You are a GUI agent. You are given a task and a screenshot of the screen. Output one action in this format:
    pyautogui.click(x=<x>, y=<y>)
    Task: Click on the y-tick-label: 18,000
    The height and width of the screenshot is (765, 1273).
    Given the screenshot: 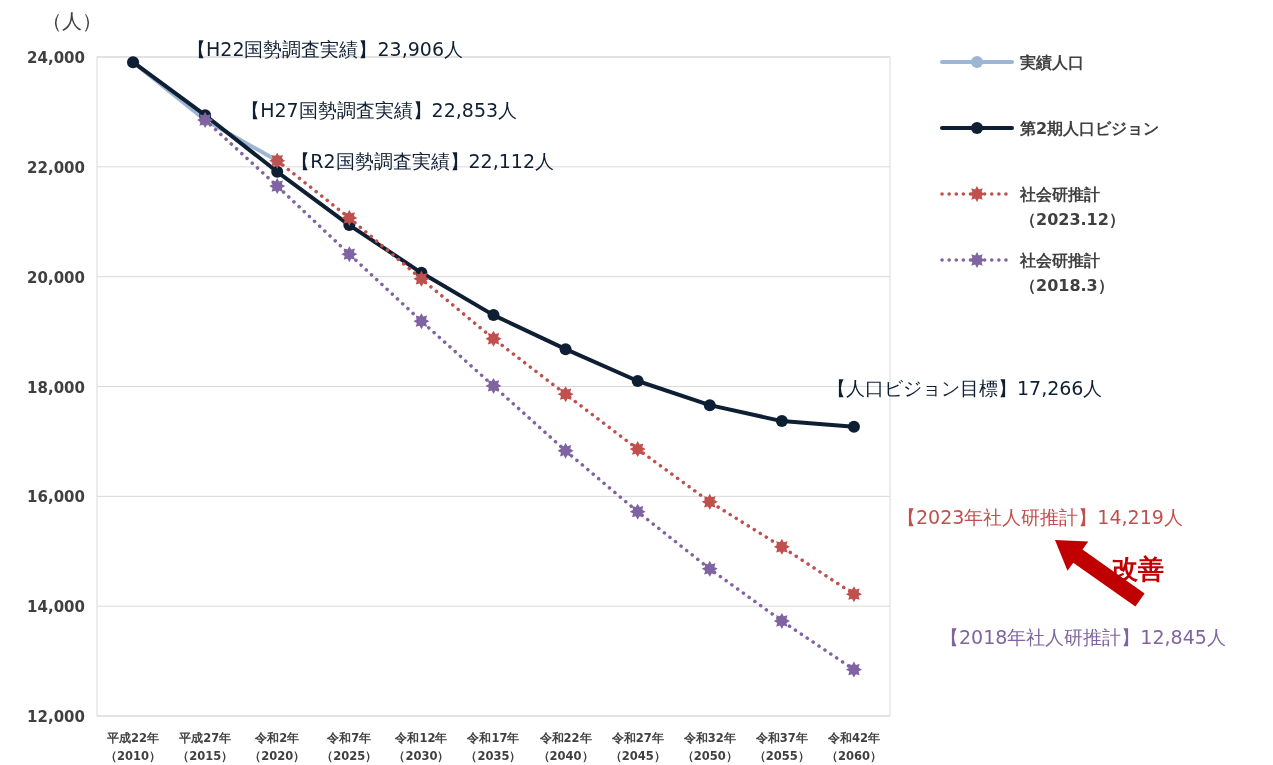 What is the action you would take?
    pyautogui.click(x=56, y=387)
    